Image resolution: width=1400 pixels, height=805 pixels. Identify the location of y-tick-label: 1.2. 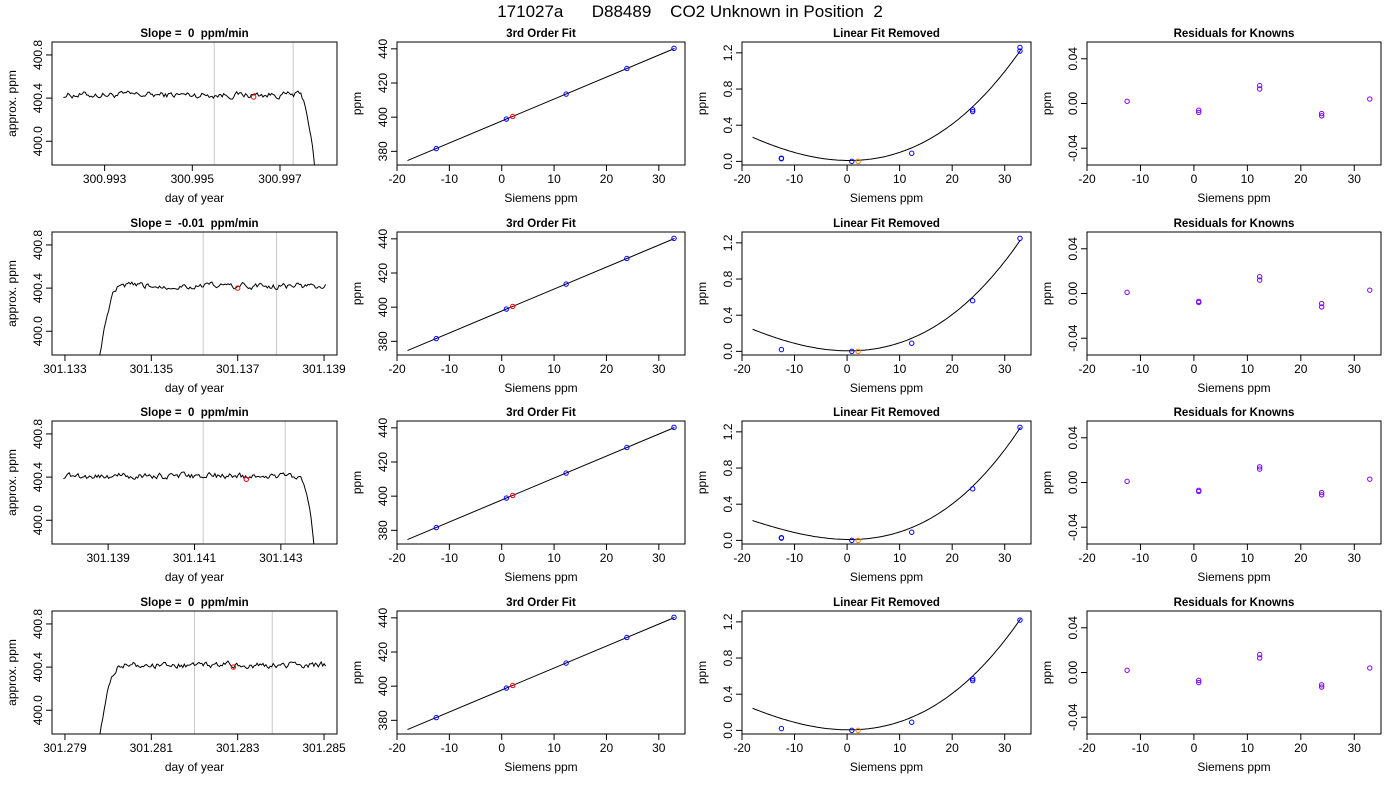
(728, 621).